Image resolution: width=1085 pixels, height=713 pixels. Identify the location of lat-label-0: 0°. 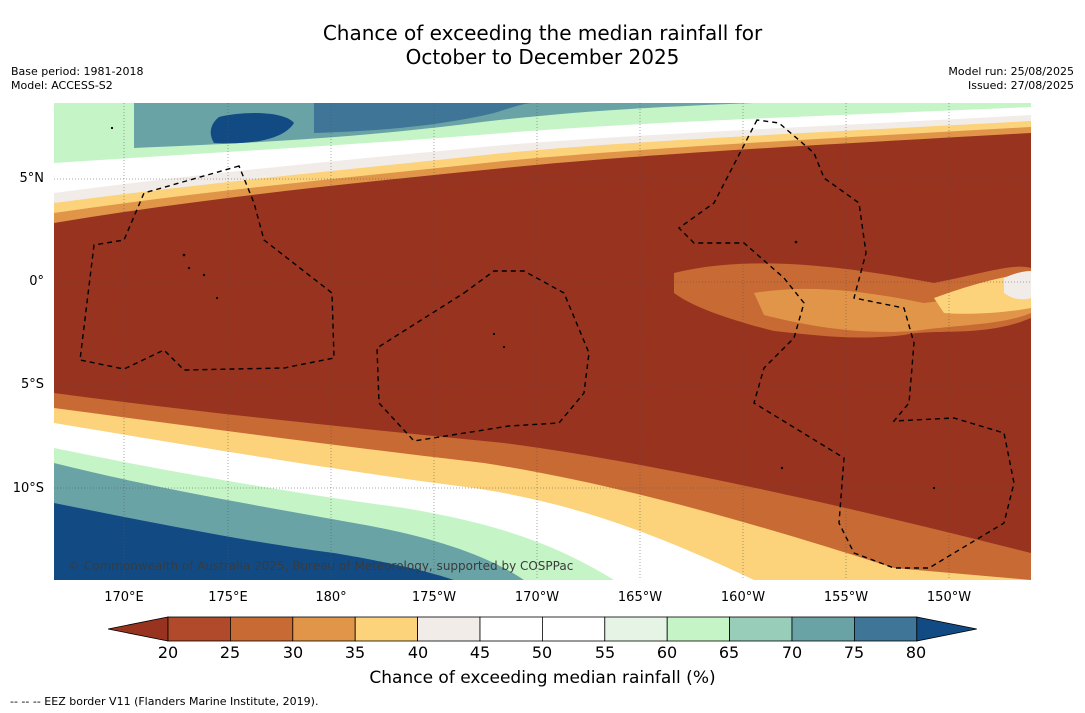
(36, 281).